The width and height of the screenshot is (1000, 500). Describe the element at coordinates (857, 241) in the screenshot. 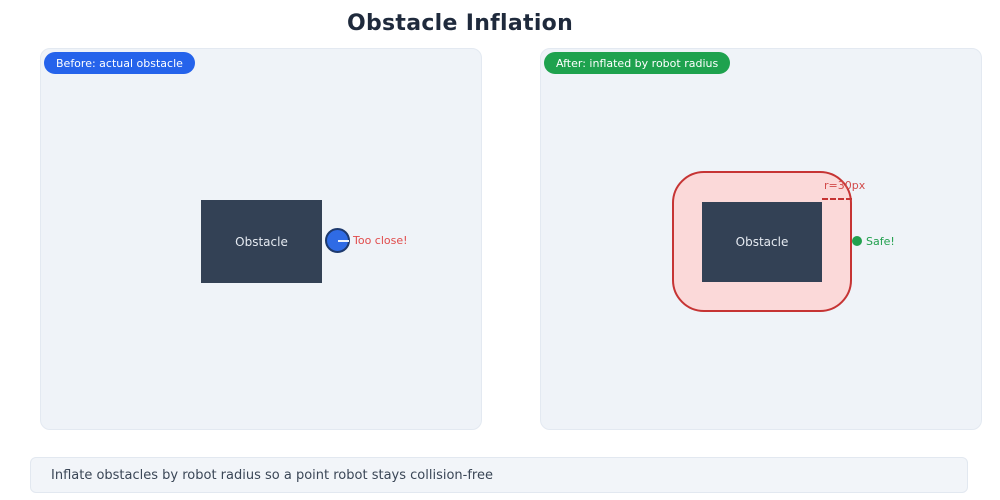

I see `safe-robot-dot-icon` at that location.